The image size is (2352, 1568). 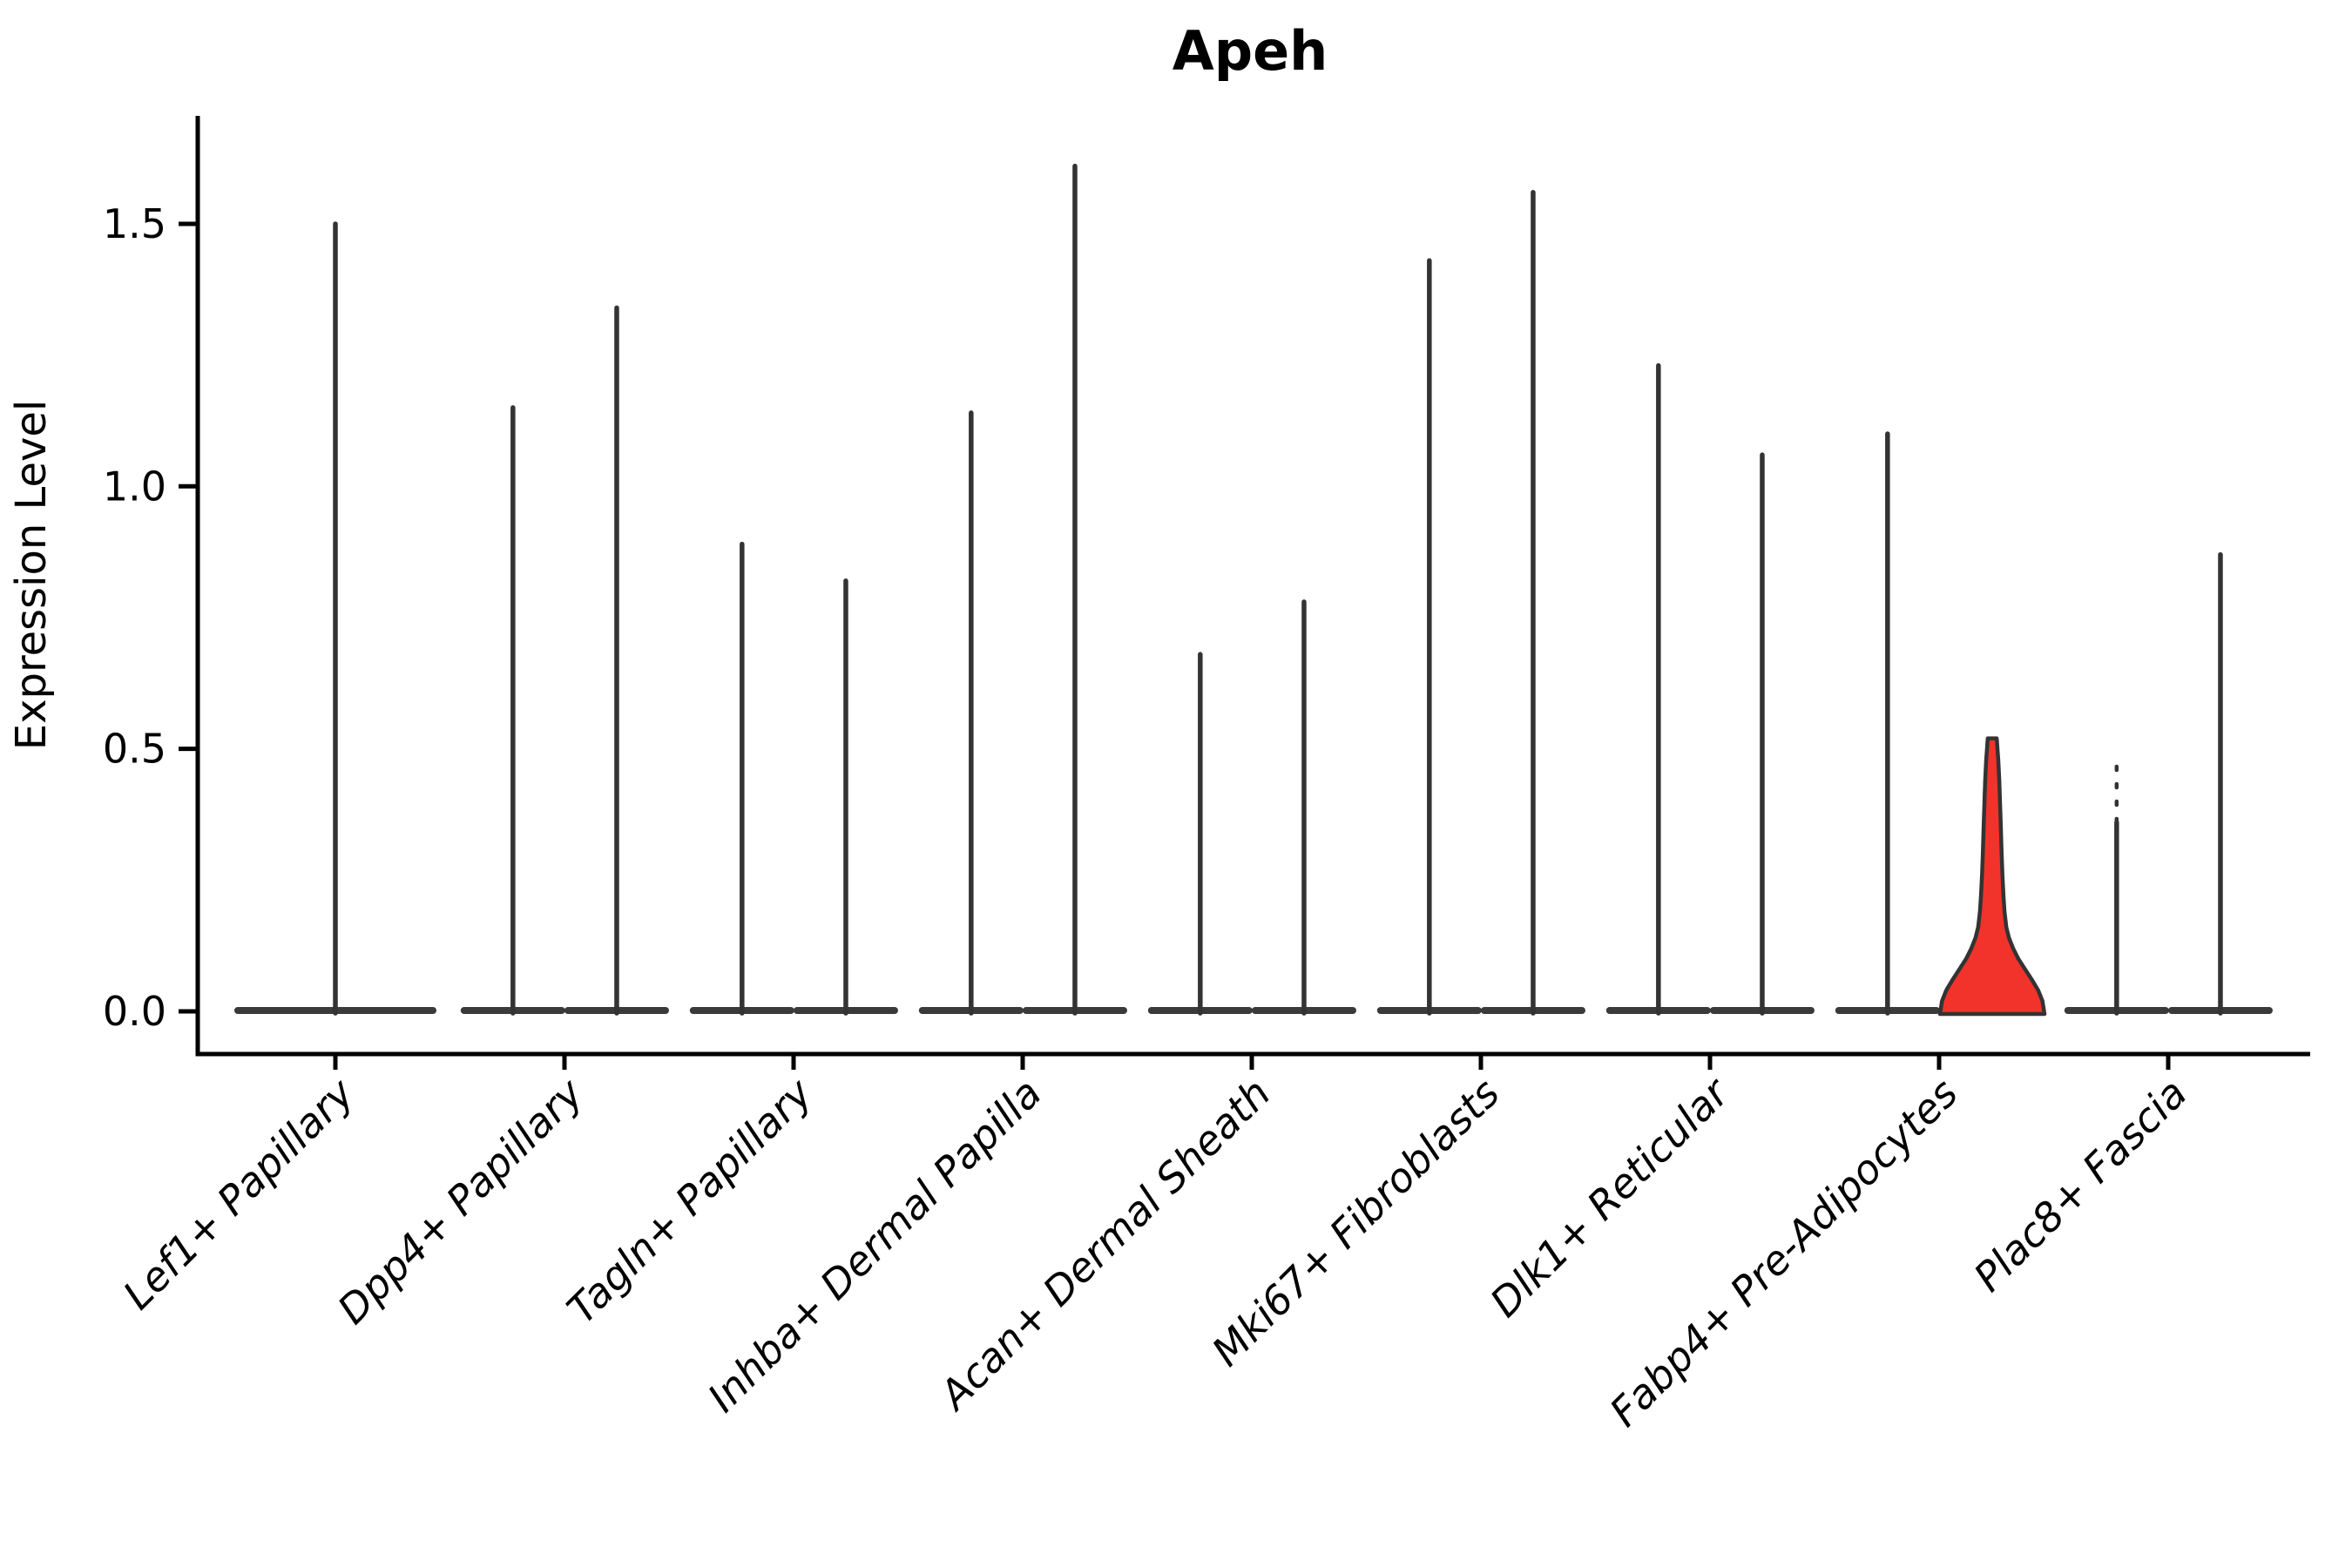 What do you see at coordinates (134, 223) in the screenshot?
I see `y-tick-label: 1.5` at bounding box center [134, 223].